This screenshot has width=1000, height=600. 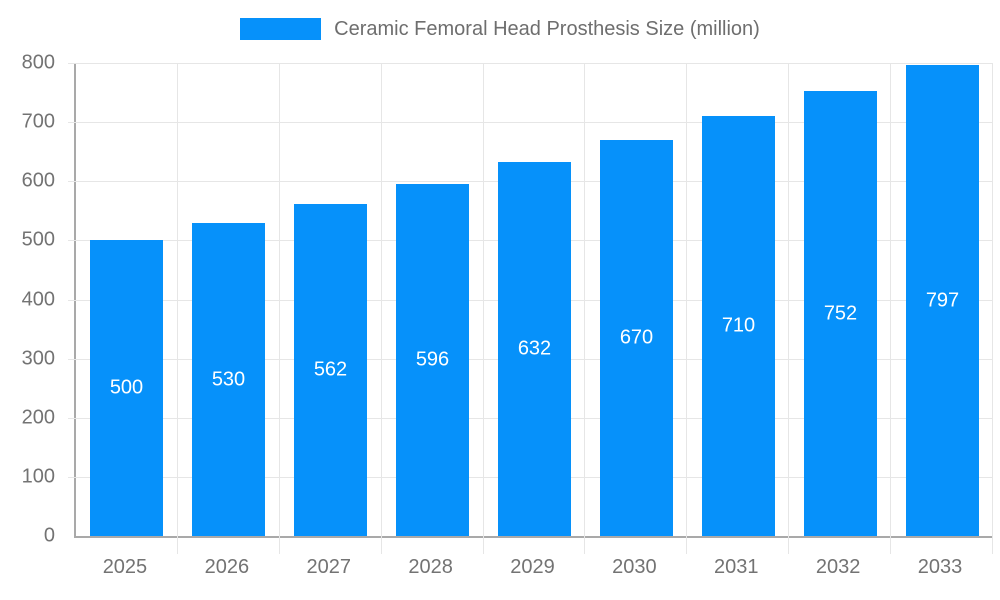 I want to click on bar-value-label: 562, so click(x=330, y=369).